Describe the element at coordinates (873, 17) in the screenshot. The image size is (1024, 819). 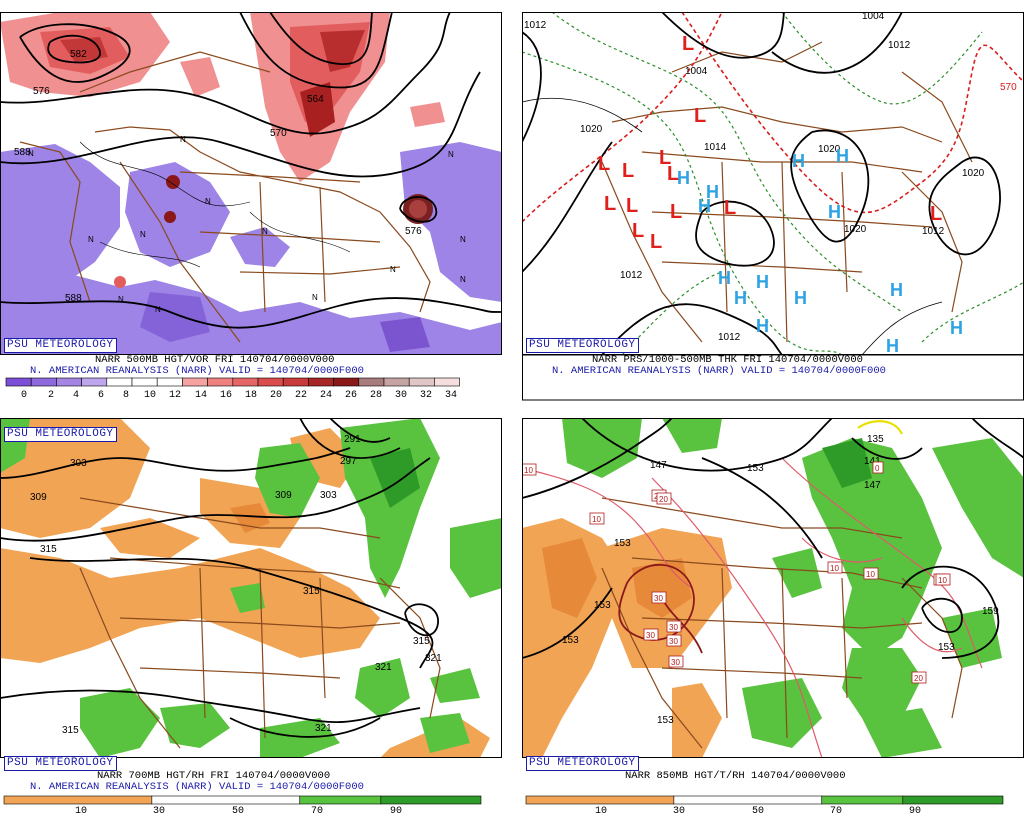
I see `isobar-label: 1004` at that location.